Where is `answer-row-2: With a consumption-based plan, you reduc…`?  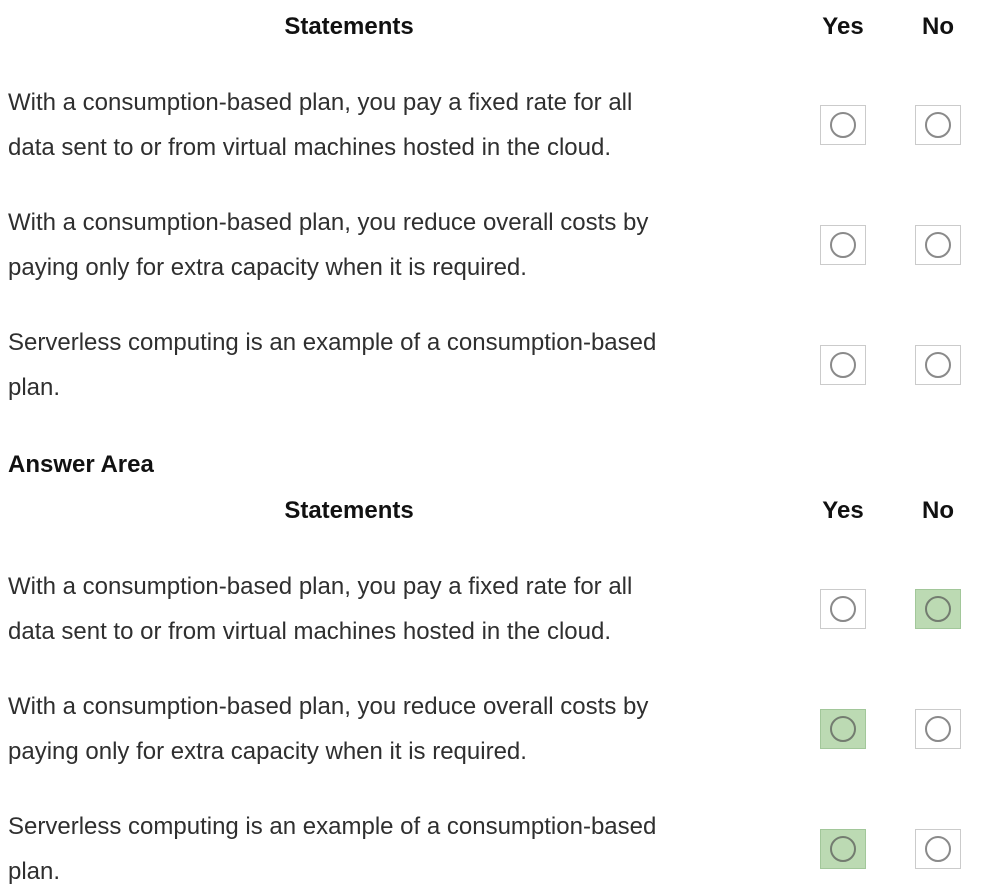 answer-row-2: With a consumption-based plan, you reduc… is located at coordinates (484, 729).